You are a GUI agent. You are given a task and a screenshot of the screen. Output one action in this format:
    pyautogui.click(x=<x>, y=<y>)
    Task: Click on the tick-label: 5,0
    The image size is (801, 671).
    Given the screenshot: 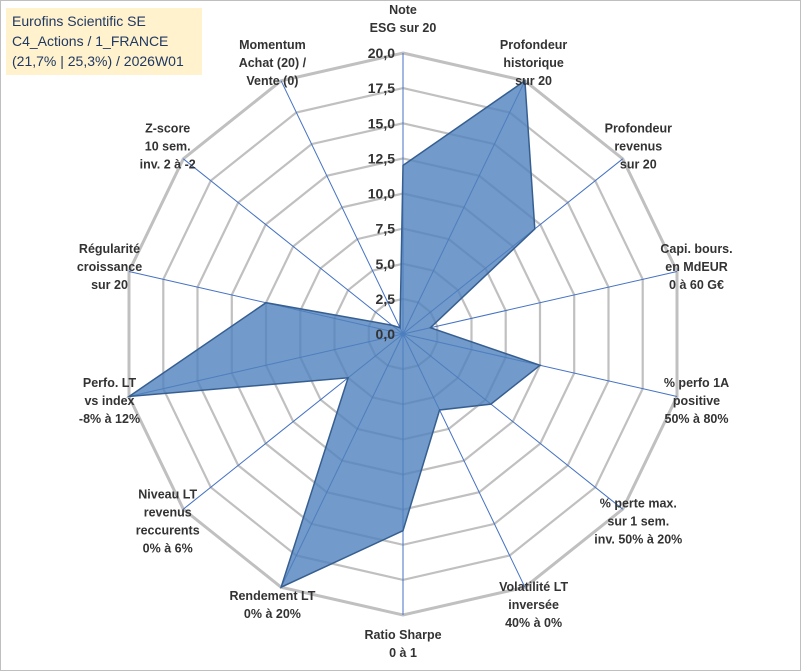 What is the action you would take?
    pyautogui.click(x=386, y=264)
    